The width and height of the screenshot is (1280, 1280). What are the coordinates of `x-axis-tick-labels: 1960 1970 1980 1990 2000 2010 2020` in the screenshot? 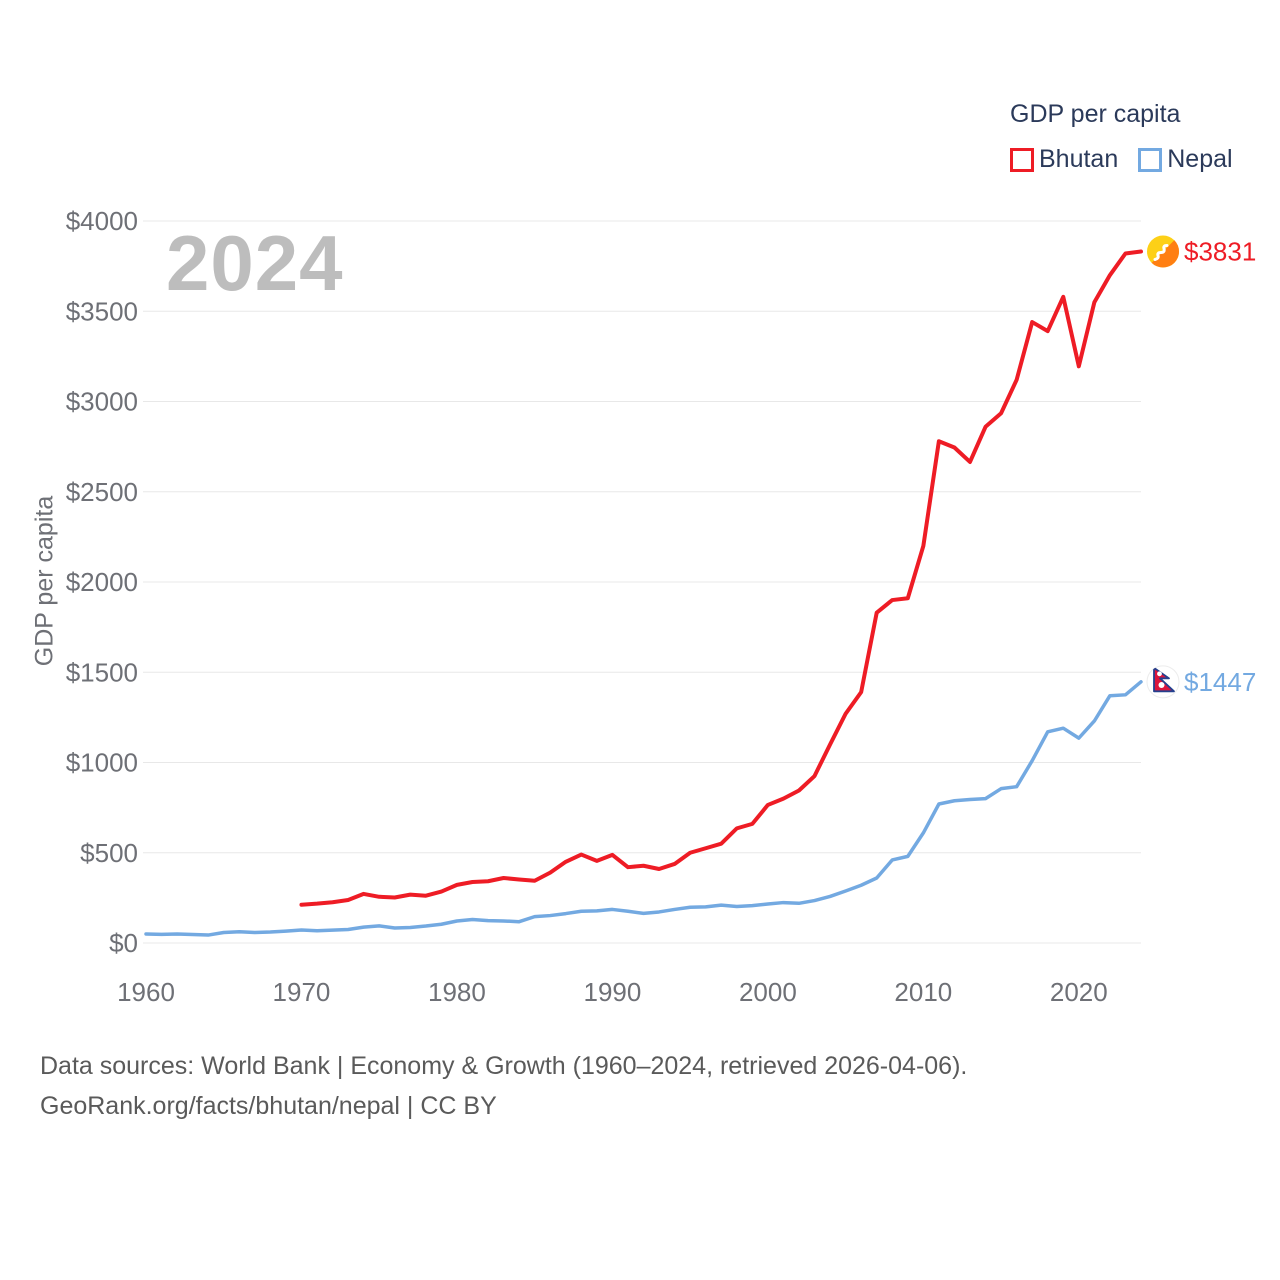 It's located at (612, 992).